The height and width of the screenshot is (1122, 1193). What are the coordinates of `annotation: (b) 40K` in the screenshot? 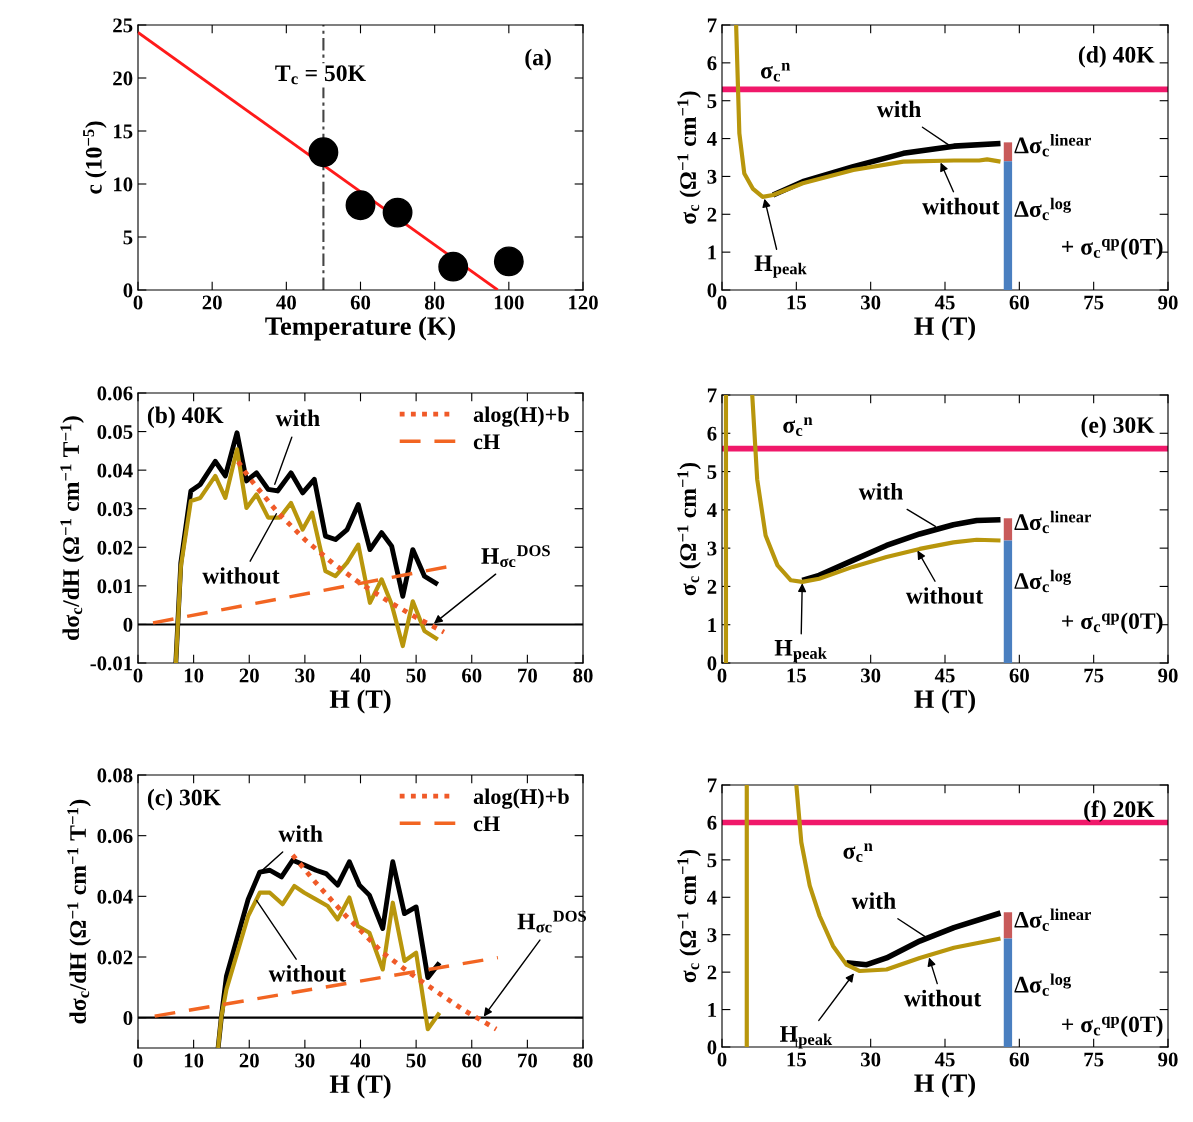 It's located at (185, 417).